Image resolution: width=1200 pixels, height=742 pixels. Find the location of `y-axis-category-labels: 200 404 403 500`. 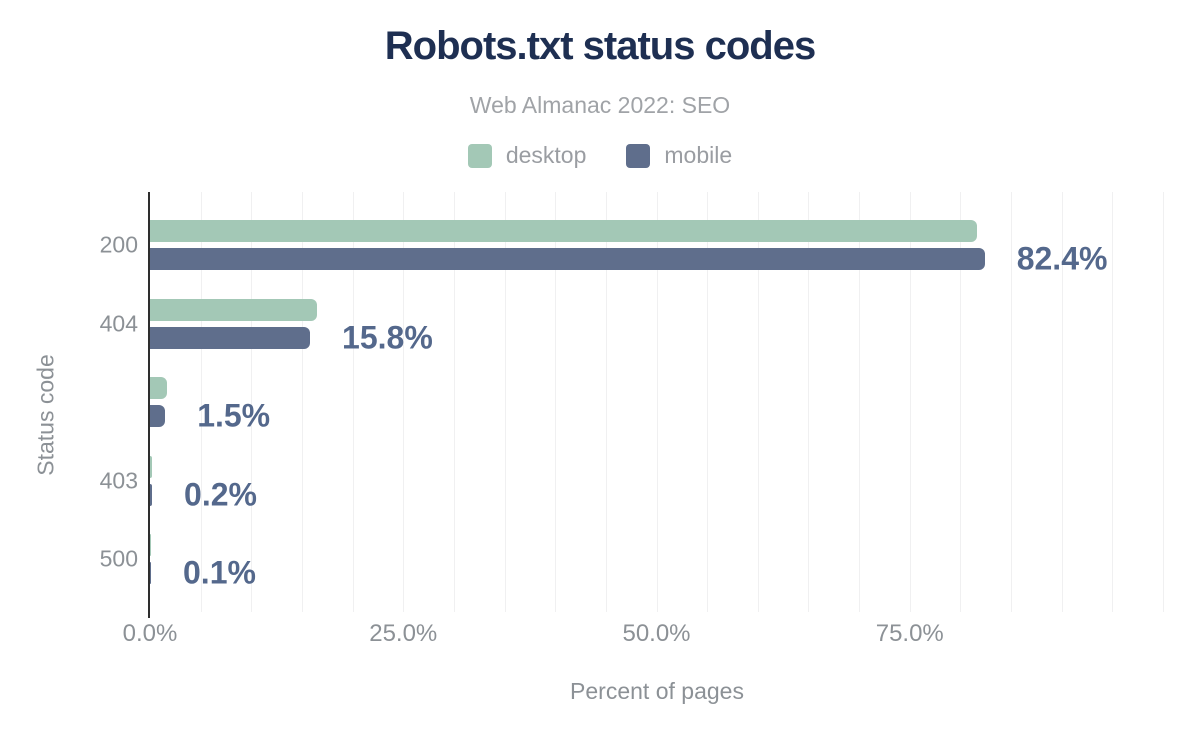

y-axis-category-labels: 200 404 403 500 is located at coordinates (69, 402).